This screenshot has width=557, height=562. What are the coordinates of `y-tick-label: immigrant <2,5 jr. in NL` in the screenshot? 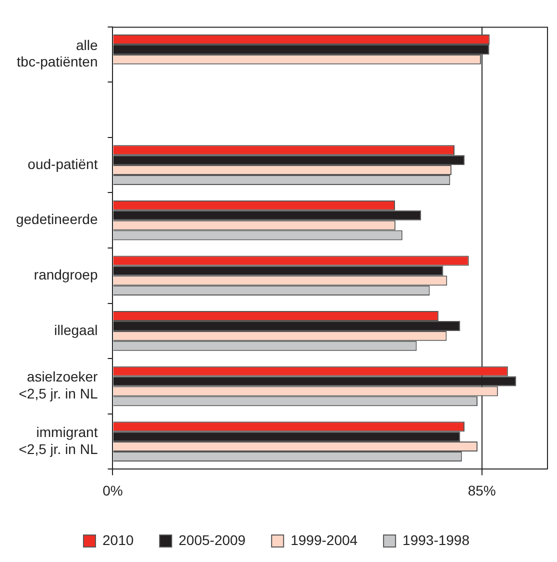 It's located at (58, 440).